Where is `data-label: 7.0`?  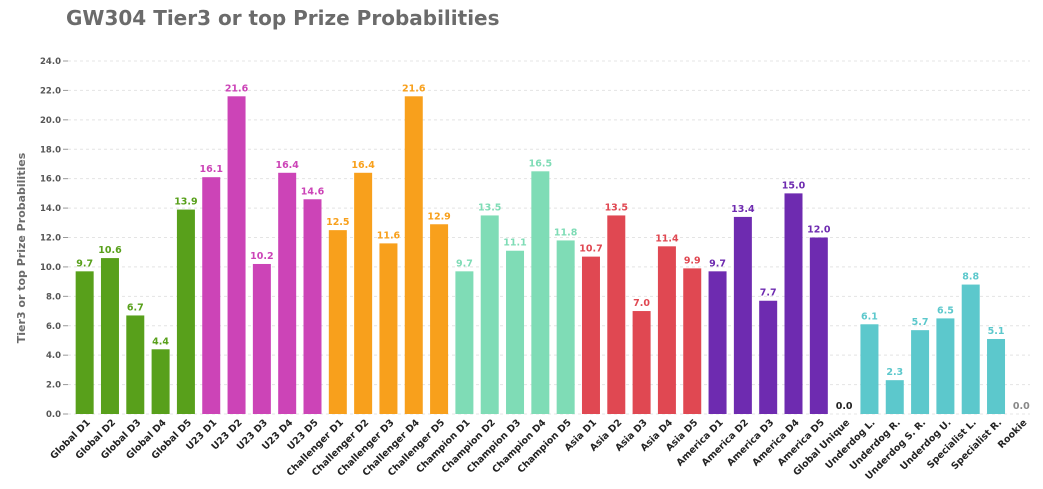 data-label: 7.0 is located at coordinates (641, 303).